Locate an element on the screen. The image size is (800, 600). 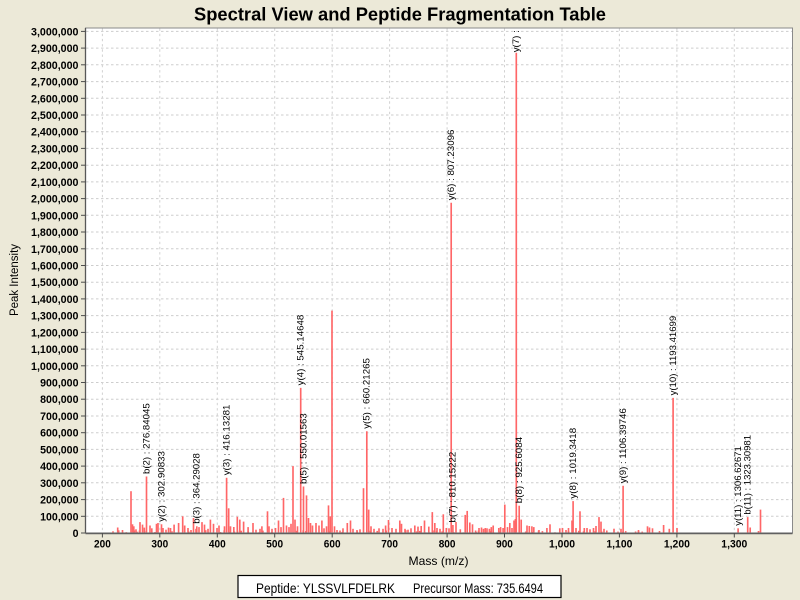
svg-text: 400,000 is located at coordinates (59, 467).